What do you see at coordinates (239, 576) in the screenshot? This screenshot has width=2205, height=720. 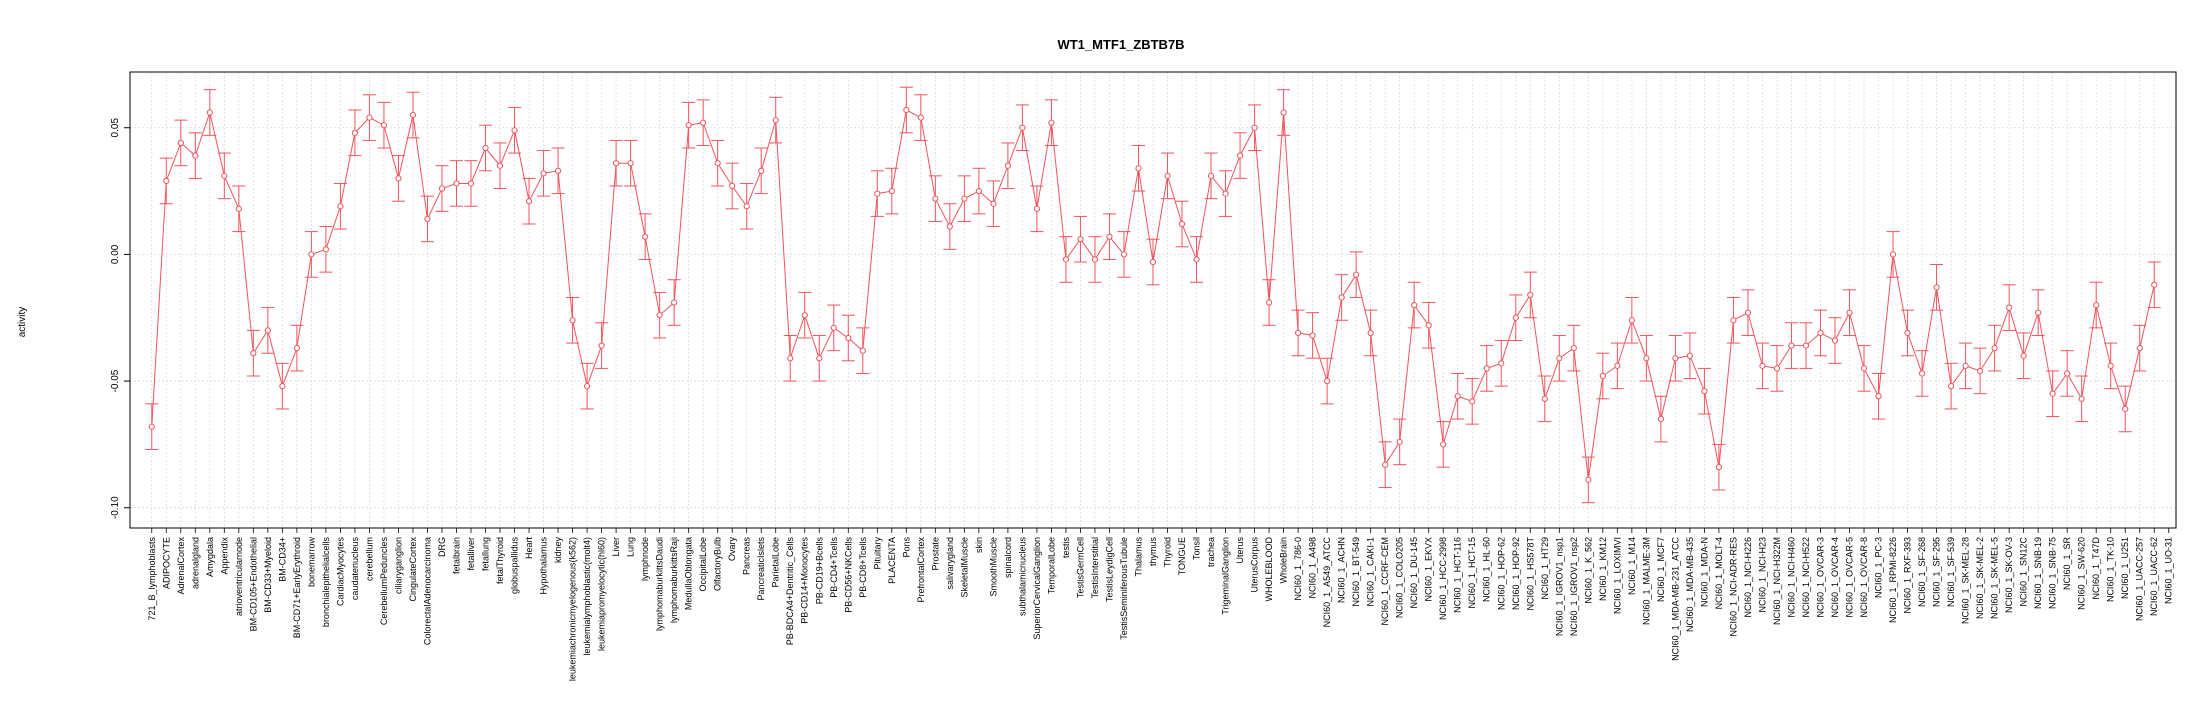 I see `x-tick-label: atrioventricularnode` at bounding box center [239, 576].